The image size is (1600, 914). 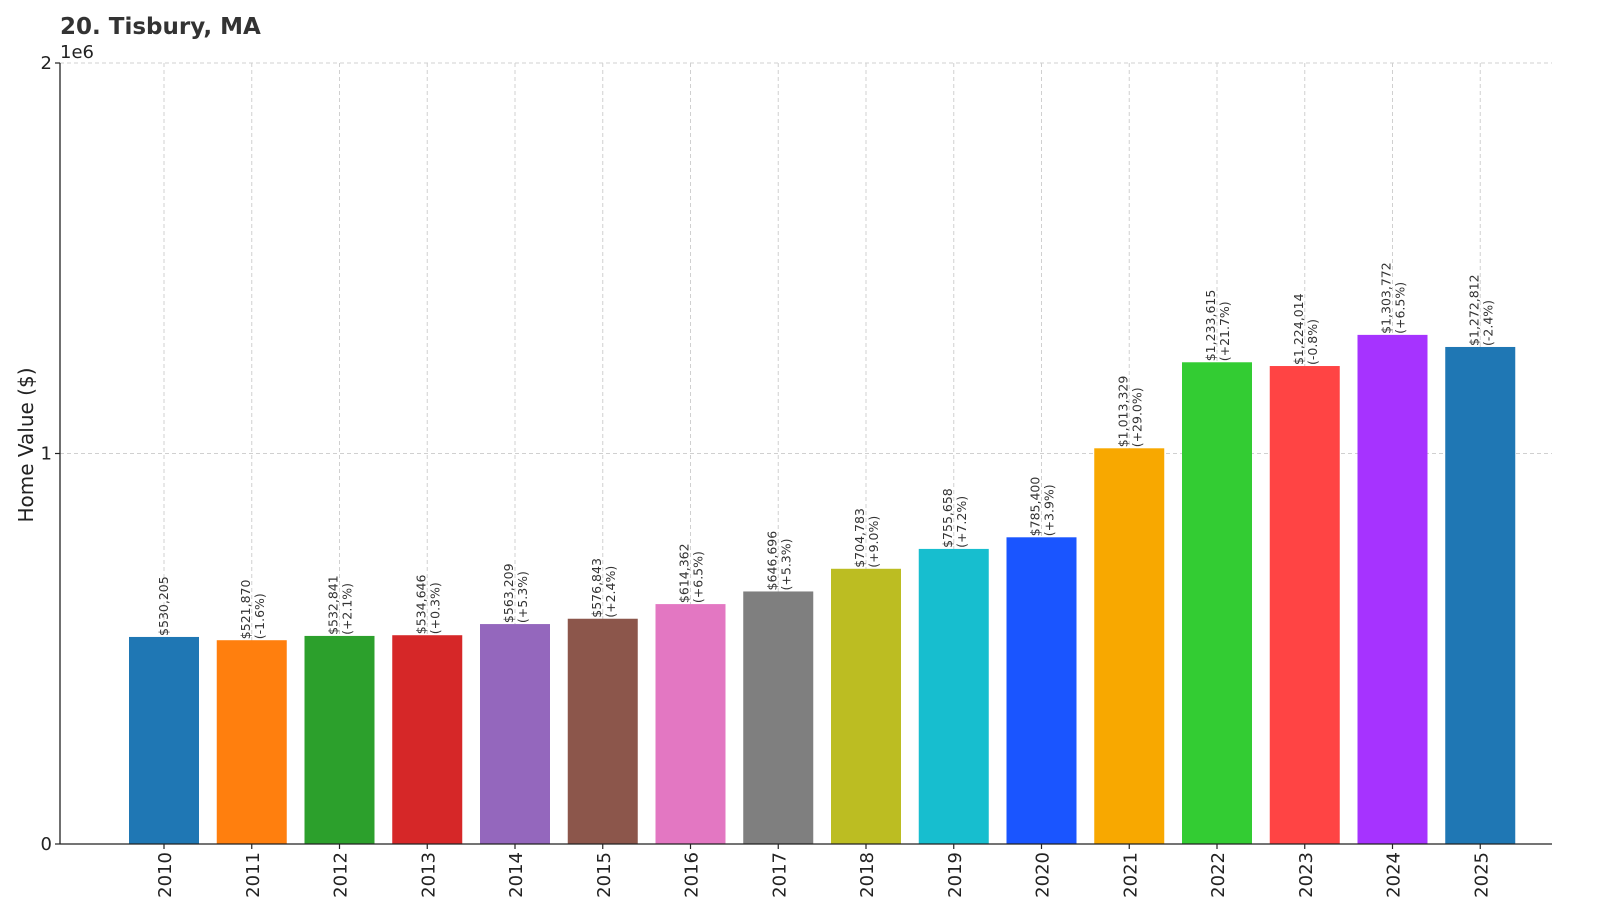 I want to click on bar-value-label: $576,843(+2.4%), so click(x=603, y=588).